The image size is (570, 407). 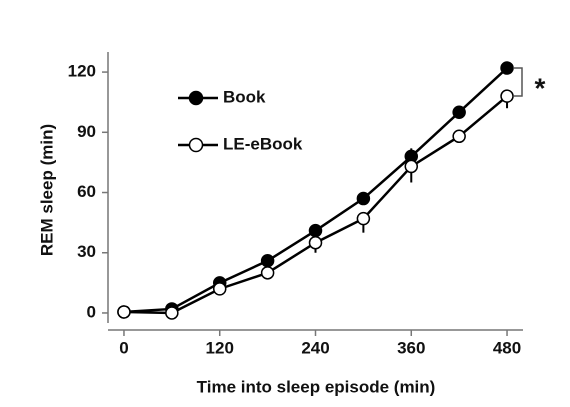 I want to click on y-tick-label: 120, so click(x=82, y=71).